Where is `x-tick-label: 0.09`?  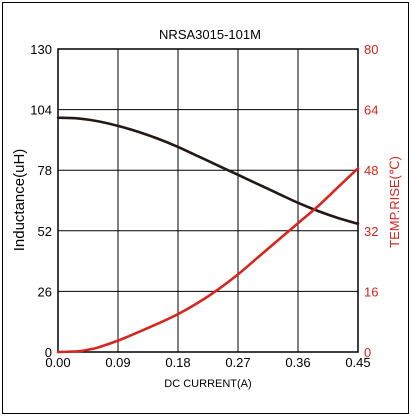 x-tick-label: 0.09 is located at coordinates (117, 362).